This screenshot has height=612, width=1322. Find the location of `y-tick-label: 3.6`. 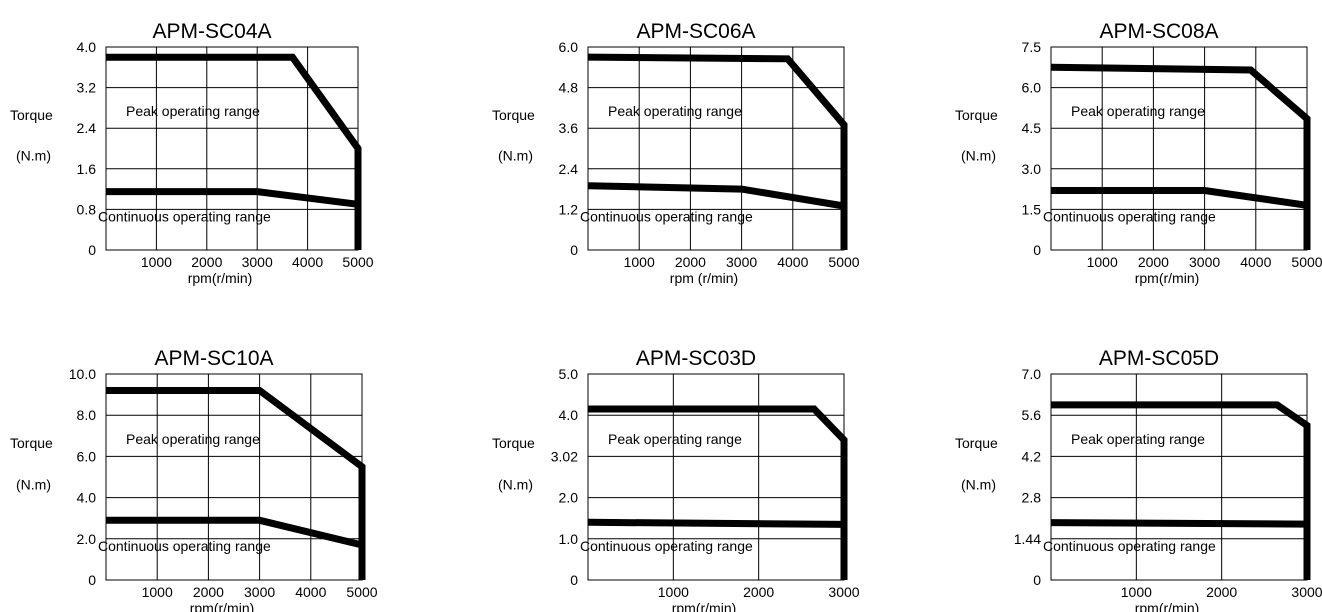

y-tick-label: 3.6 is located at coordinates (569, 128).